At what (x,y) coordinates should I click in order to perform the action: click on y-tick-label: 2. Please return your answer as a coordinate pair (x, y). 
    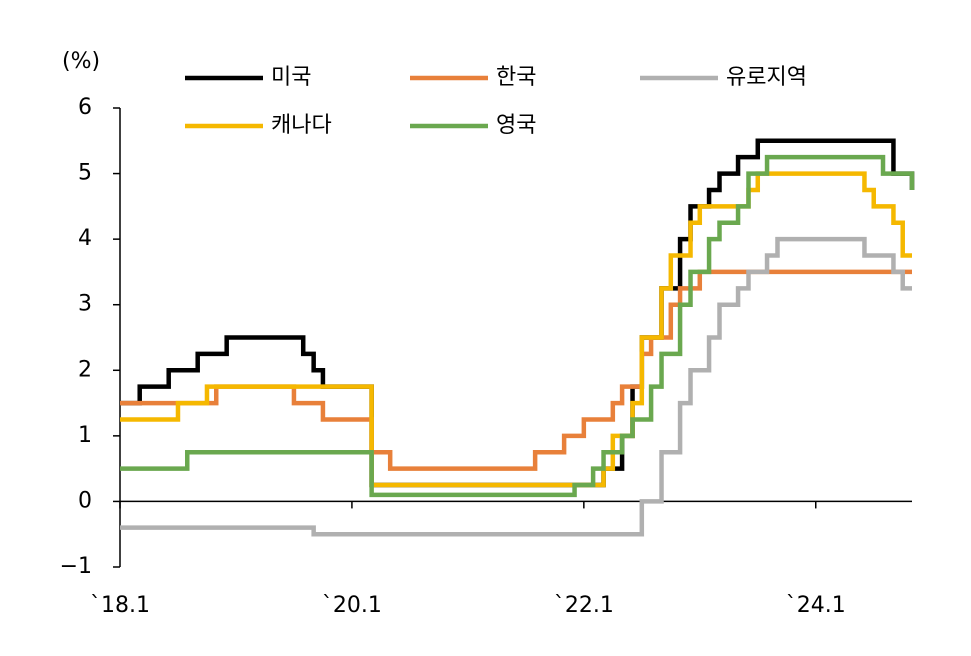
    Looking at the image, I should click on (85, 369).